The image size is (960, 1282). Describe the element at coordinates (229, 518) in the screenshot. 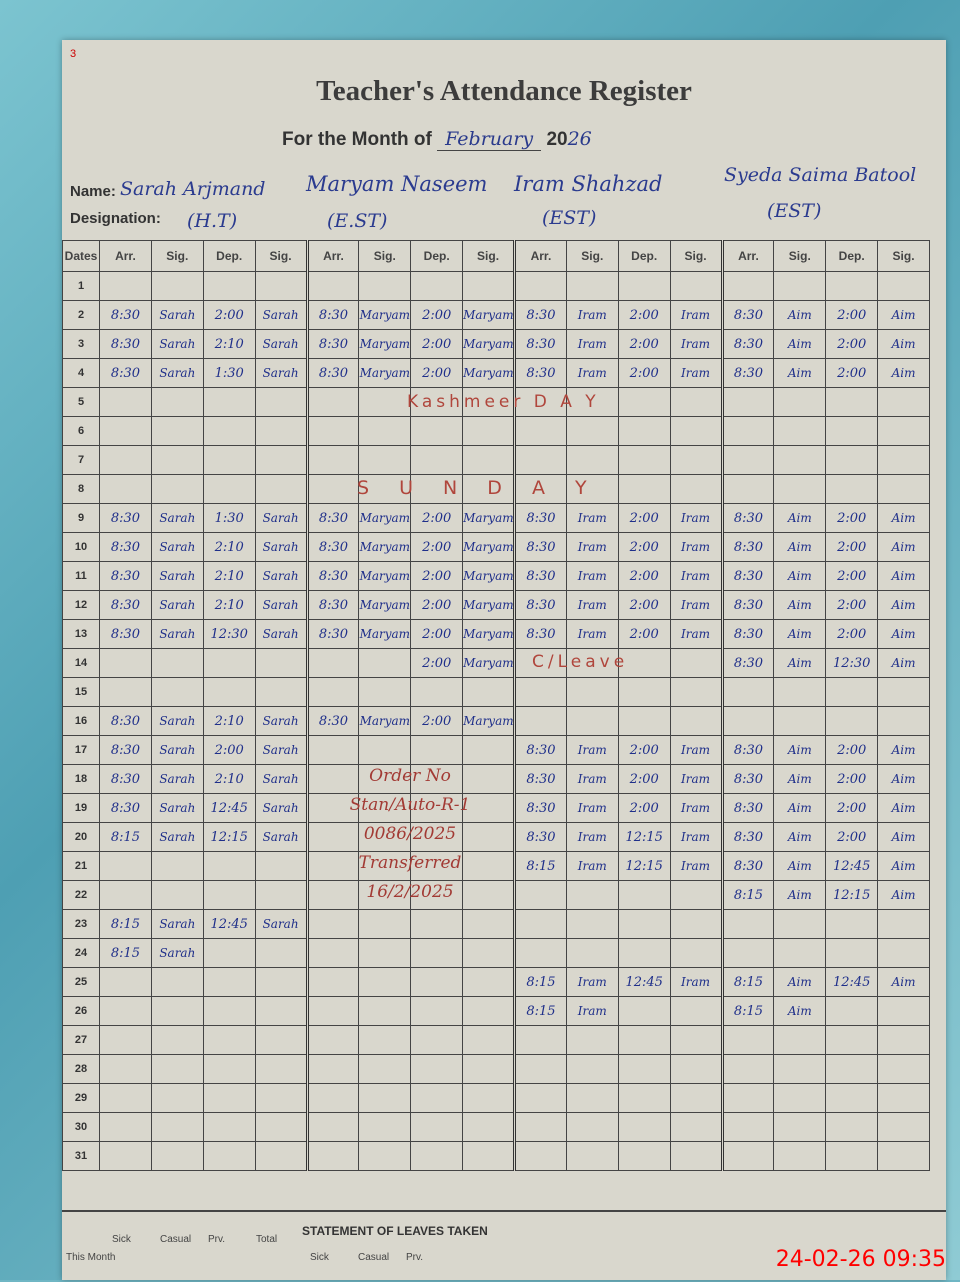

I see `departure-cell: 1:30` at that location.